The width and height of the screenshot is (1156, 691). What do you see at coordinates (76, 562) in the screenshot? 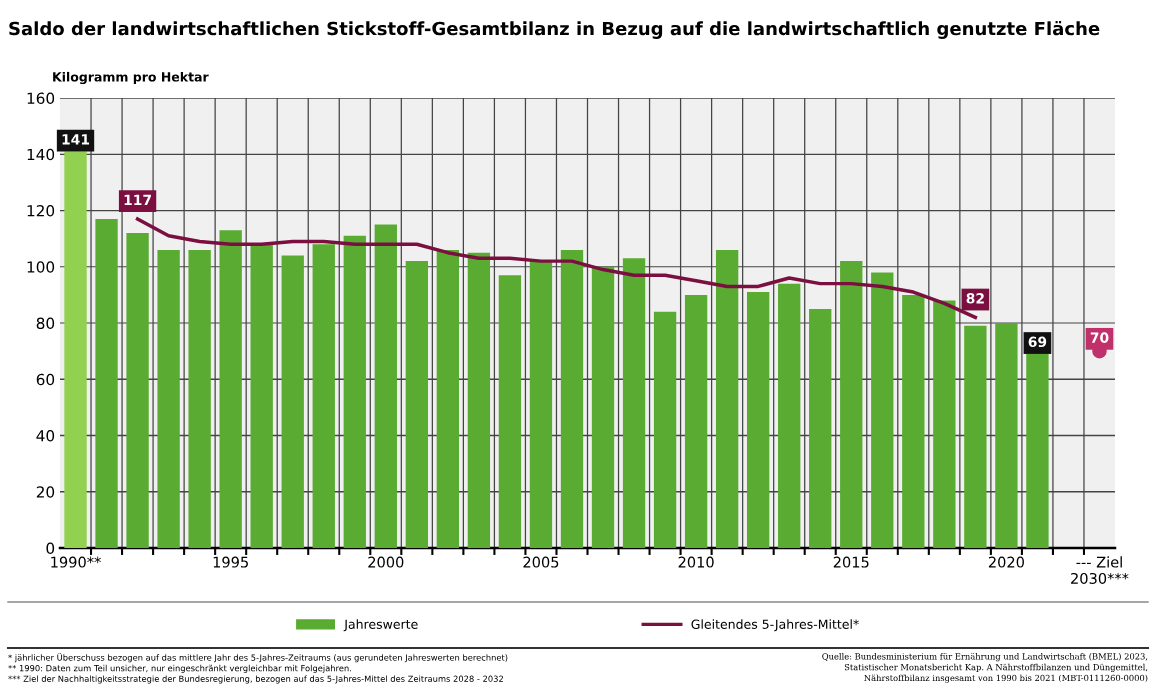
I see `x-tick-label: 1990**` at bounding box center [76, 562].